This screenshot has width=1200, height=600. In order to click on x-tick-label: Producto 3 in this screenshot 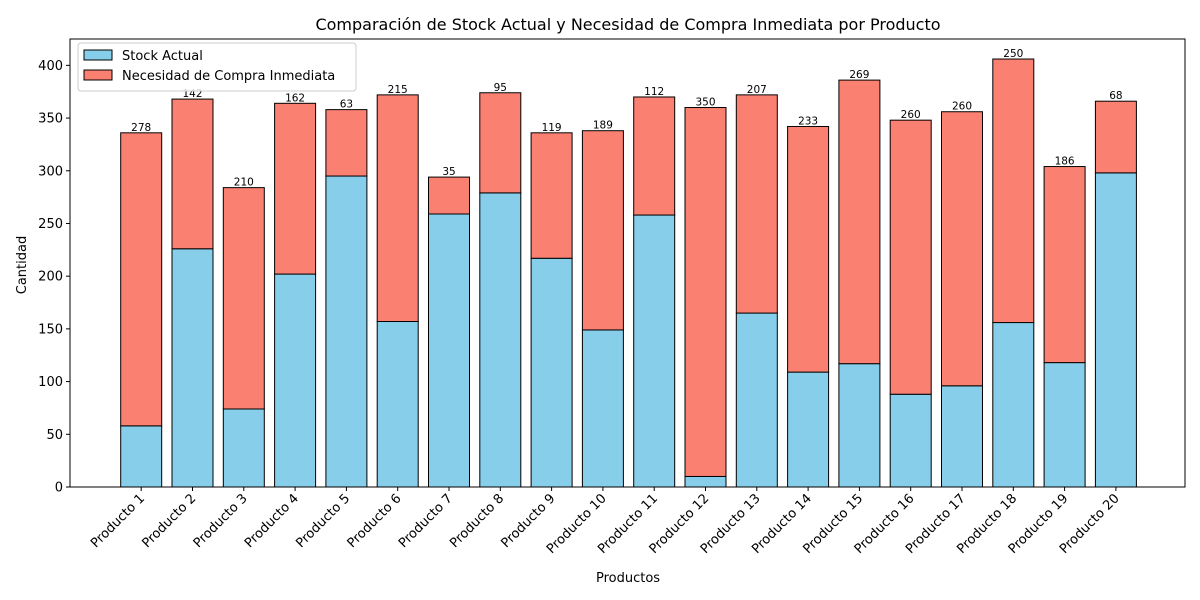, I will do `click(221, 521)`.